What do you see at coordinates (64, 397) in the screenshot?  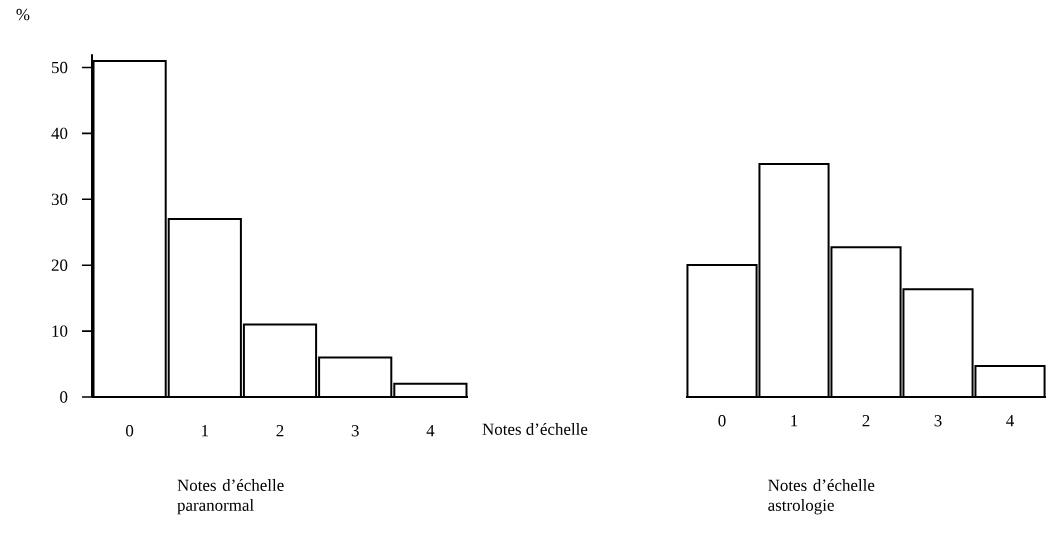 I see `y-tick-label: 0` at bounding box center [64, 397].